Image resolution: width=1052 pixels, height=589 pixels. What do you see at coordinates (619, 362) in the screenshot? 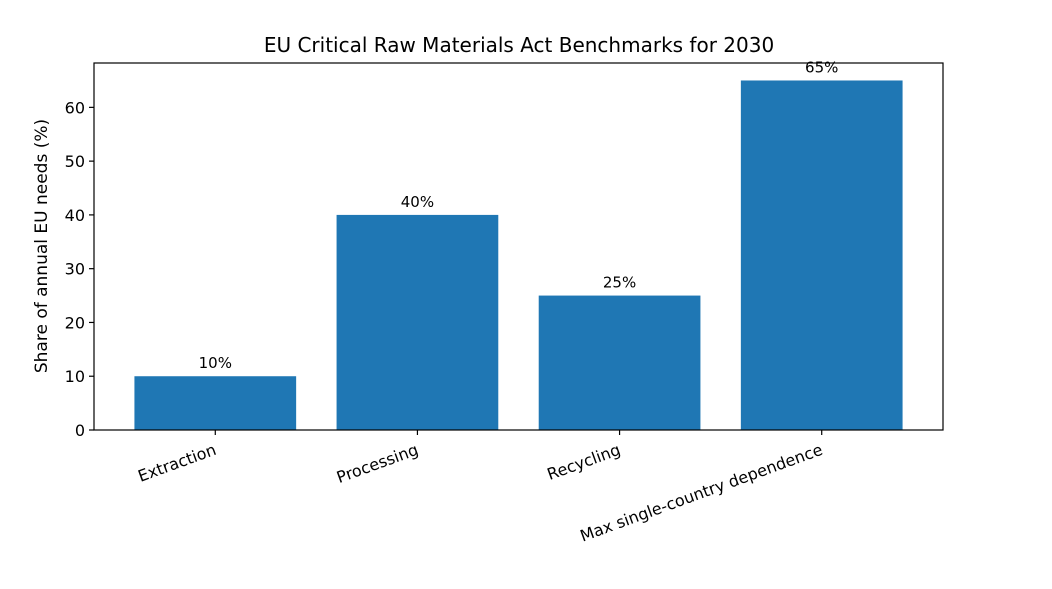
I see `bar-recycling` at bounding box center [619, 362].